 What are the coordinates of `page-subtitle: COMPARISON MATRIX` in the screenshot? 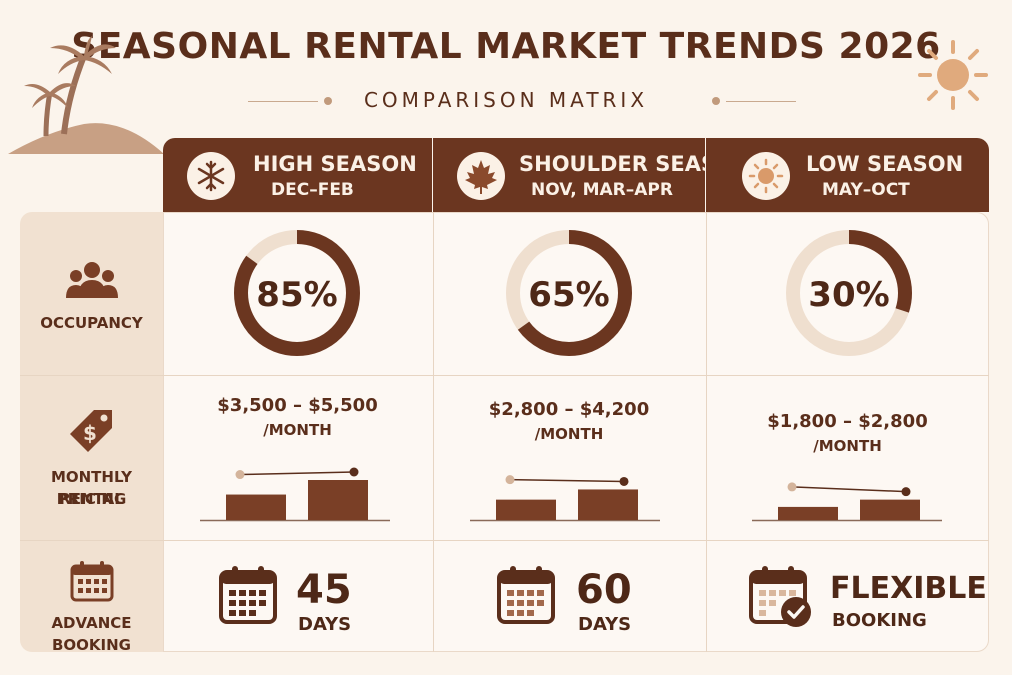 It's located at (506, 100).